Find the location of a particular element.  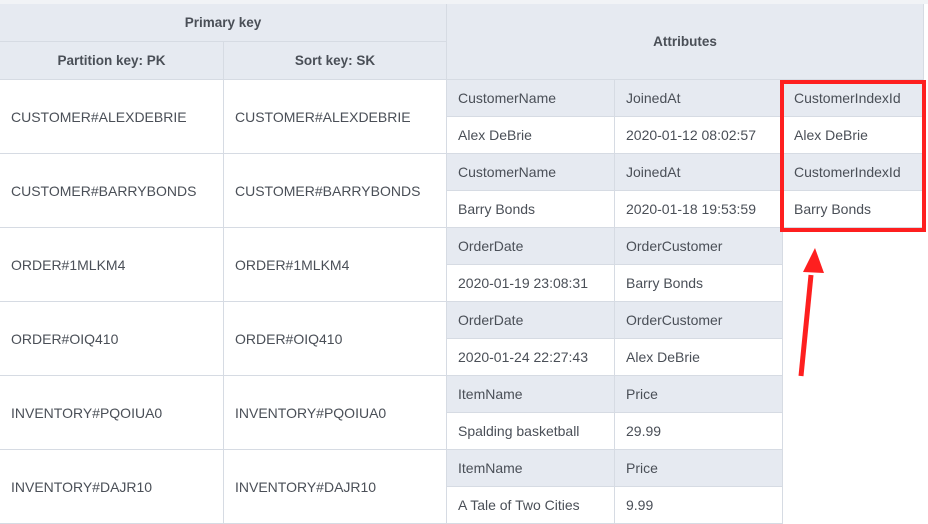

sort-key-cell: ORDER#1MLKM4 is located at coordinates (335, 265).